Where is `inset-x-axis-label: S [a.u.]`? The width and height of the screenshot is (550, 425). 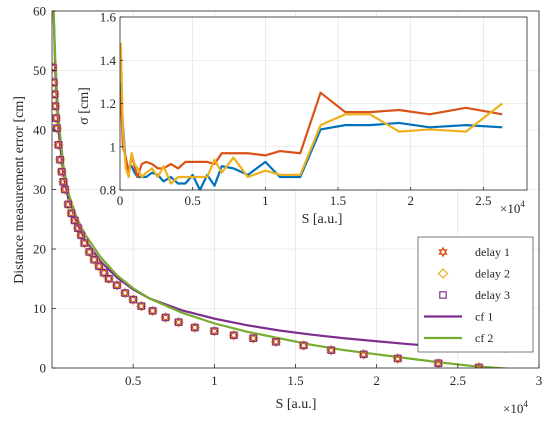
inset-x-axis-label: S [a.u.] is located at coordinates (322, 219).